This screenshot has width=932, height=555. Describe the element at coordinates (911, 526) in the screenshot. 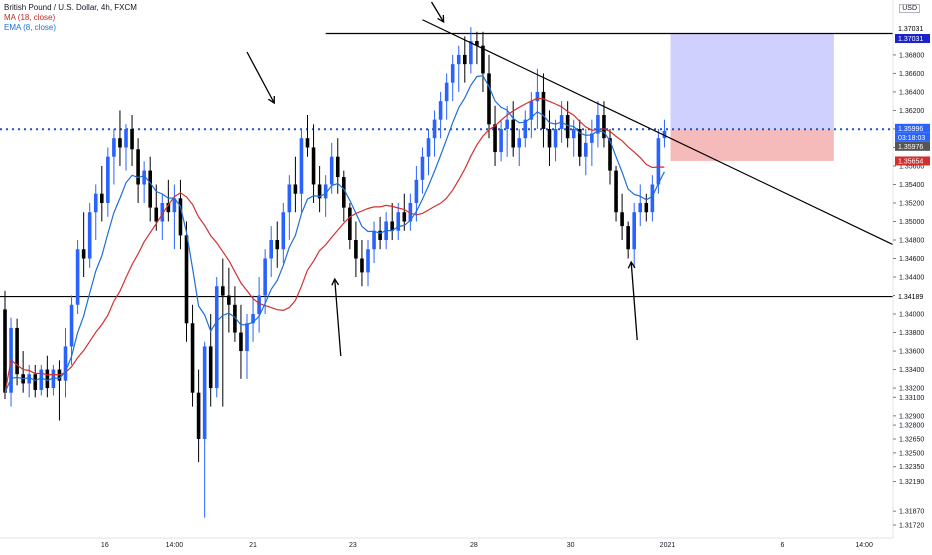

I see `price-tick-label: 1.31720` at that location.